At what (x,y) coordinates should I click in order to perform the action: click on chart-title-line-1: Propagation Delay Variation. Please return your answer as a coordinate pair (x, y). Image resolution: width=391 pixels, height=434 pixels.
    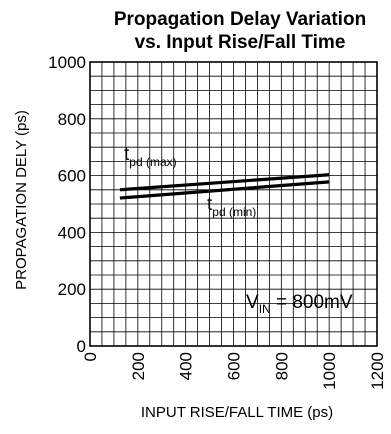
    Looking at the image, I should click on (240, 19).